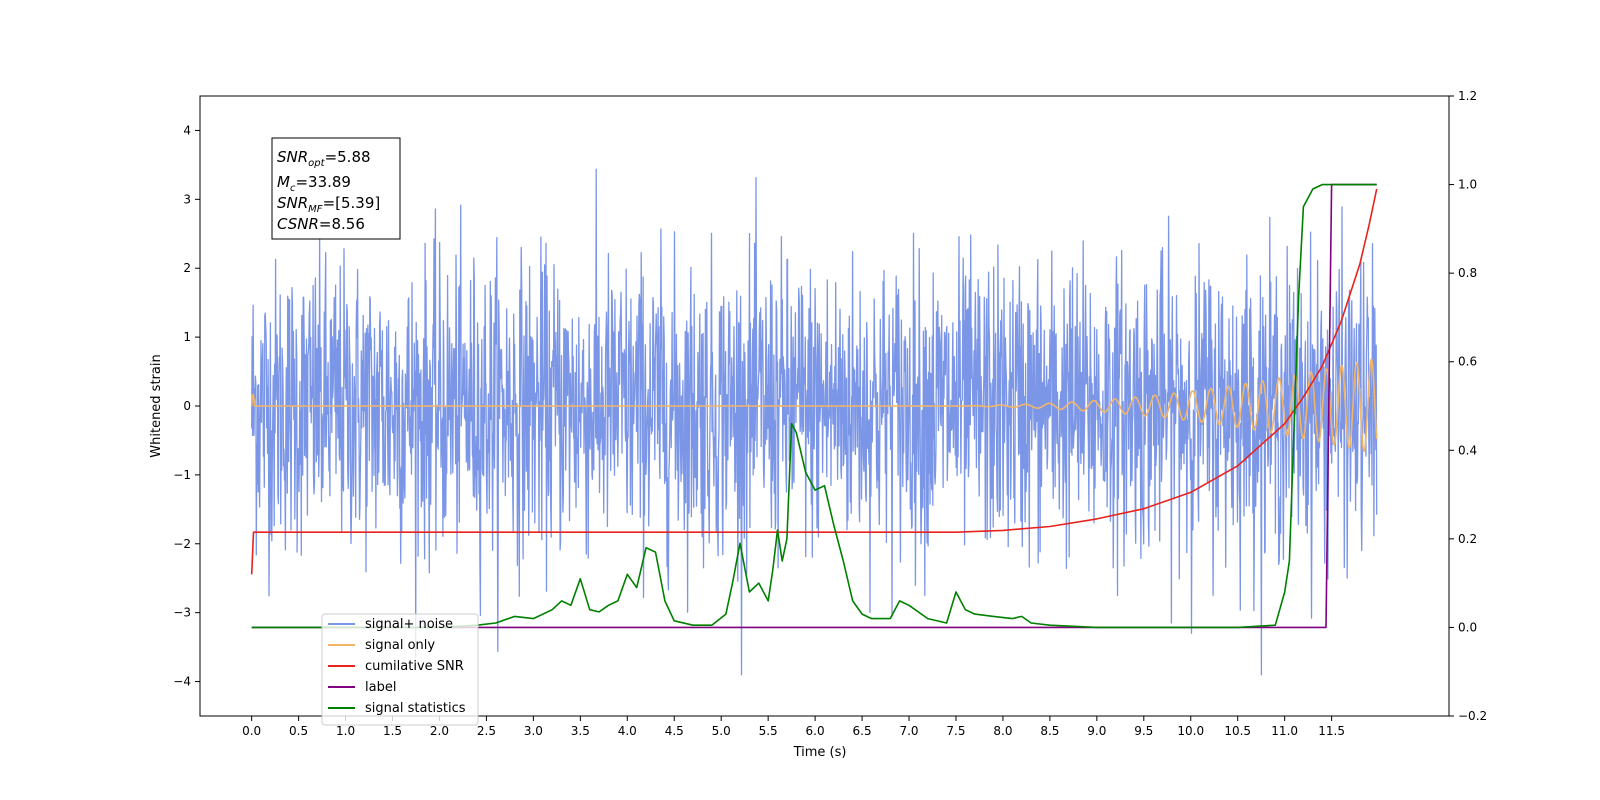 This screenshot has width=1600, height=800. I want to click on y-left-tick-label: 4, so click(187, 130).